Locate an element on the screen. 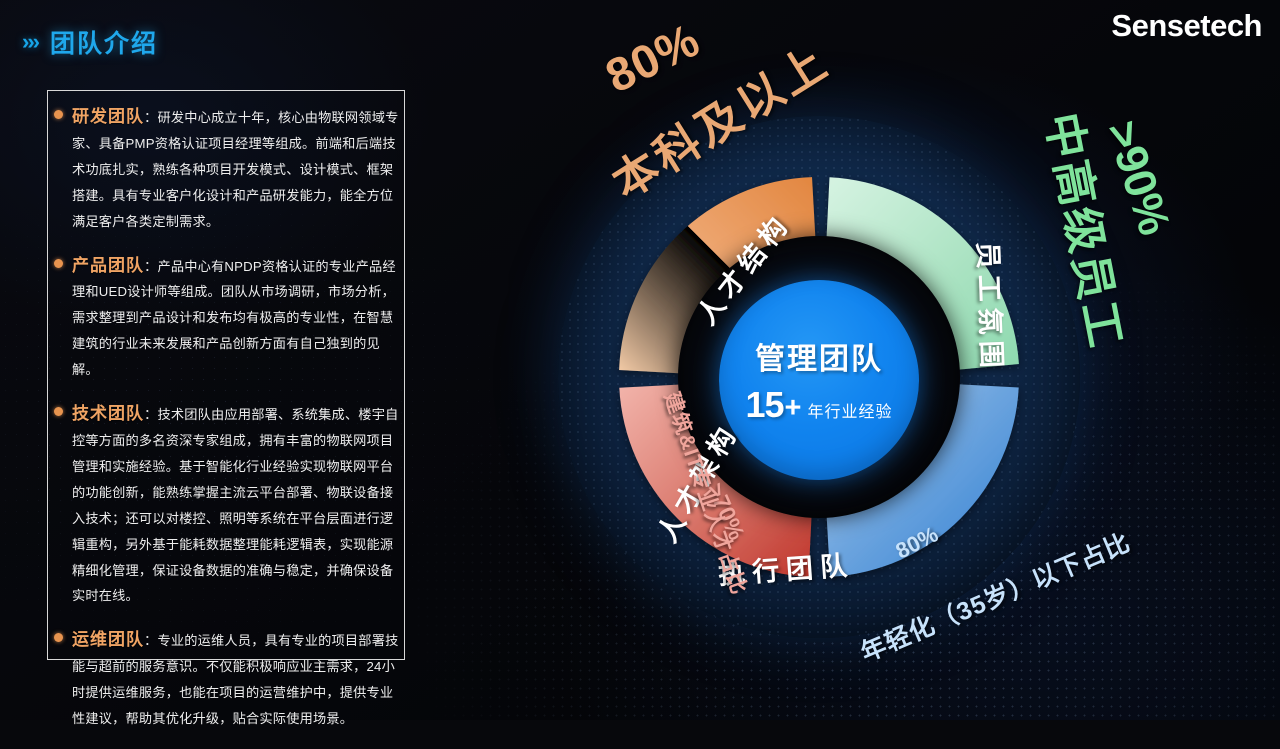 Image resolution: width=1280 pixels, height=749 pixels. block-heading: 技术团队 is located at coordinates (108, 414).